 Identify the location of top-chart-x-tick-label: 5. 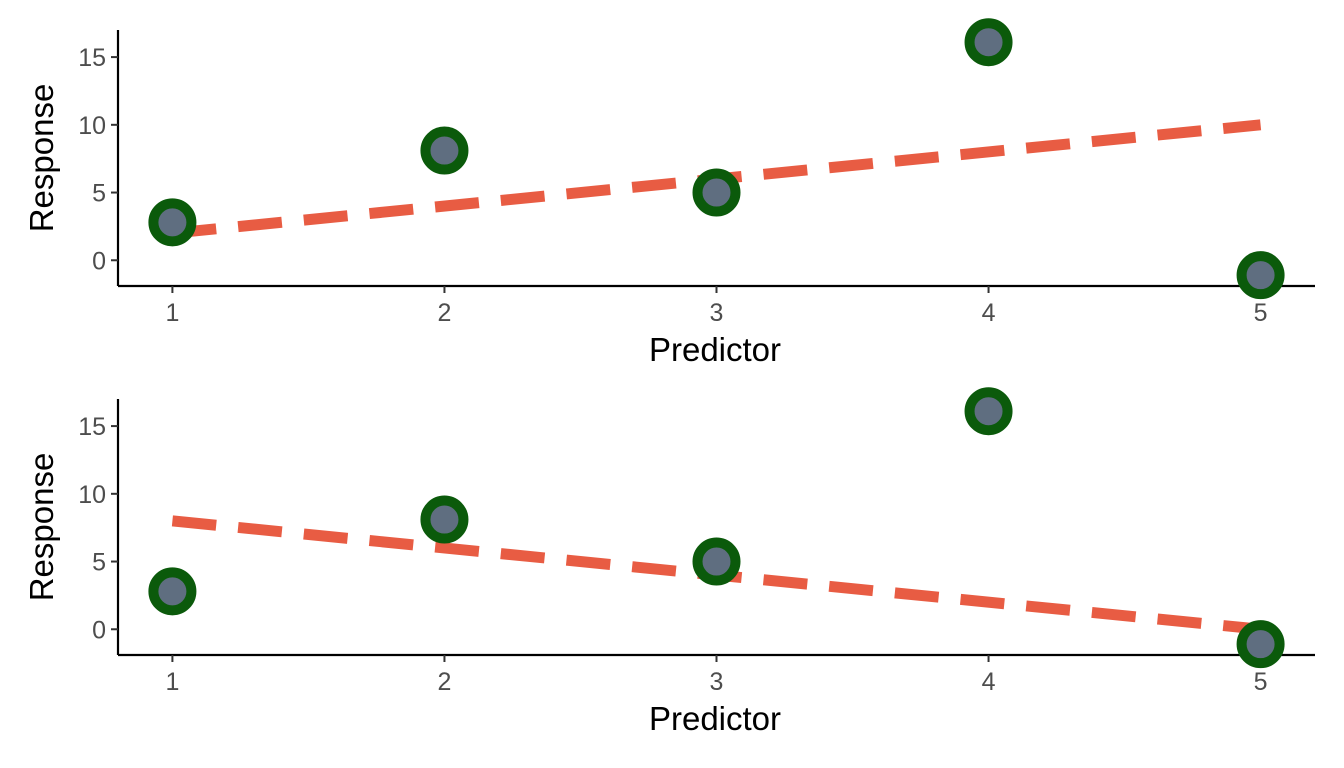
(1261, 313).